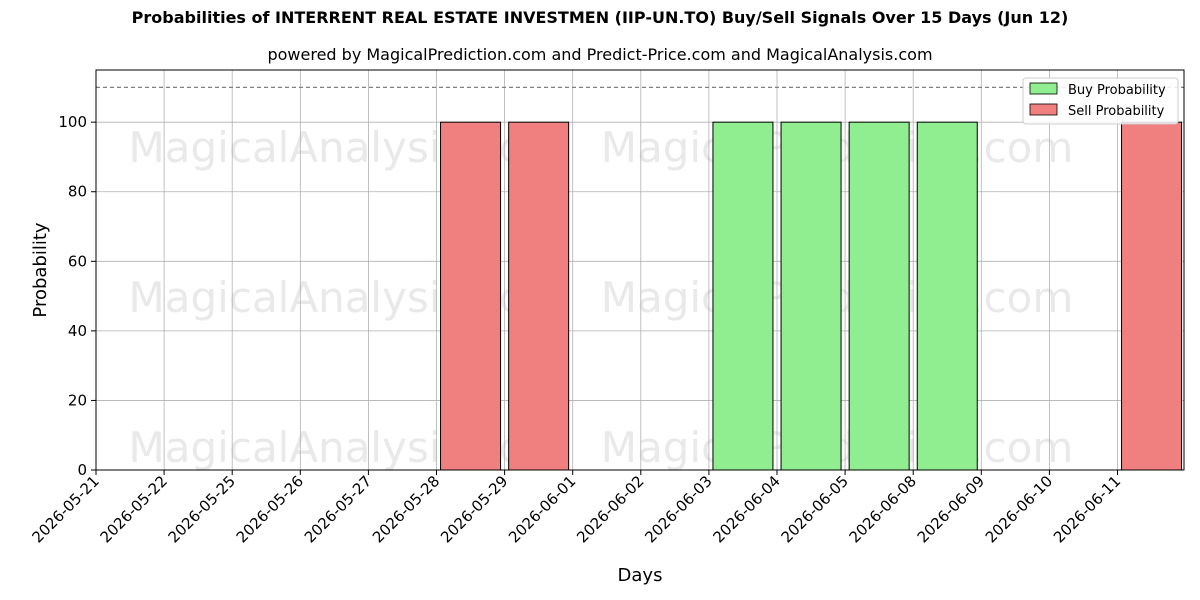 The width and height of the screenshot is (1200, 600). I want to click on y-tick-label: 80, so click(77, 192).